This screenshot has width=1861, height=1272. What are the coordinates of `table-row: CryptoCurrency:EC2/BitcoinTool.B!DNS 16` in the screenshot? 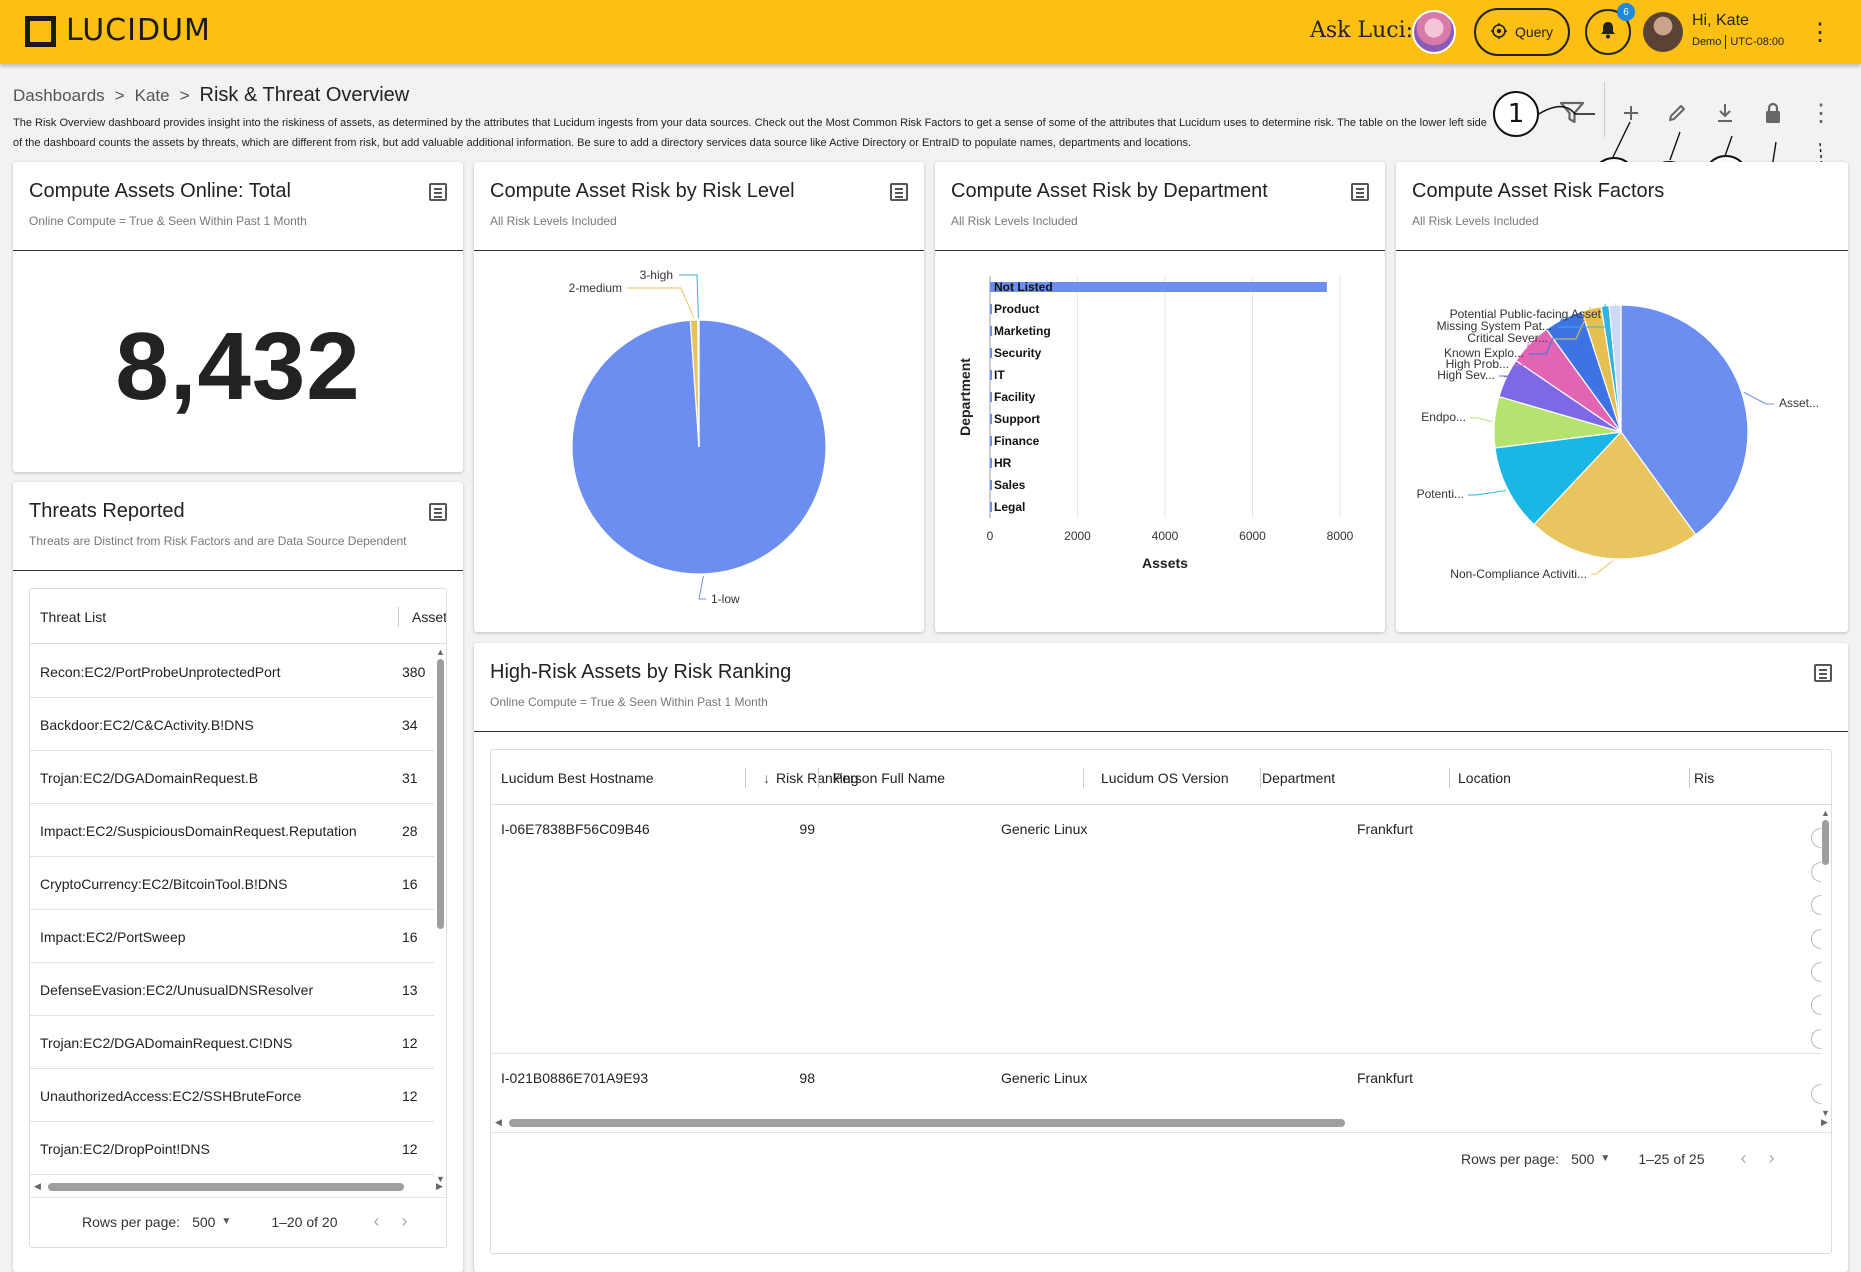 It's located at (232, 883).